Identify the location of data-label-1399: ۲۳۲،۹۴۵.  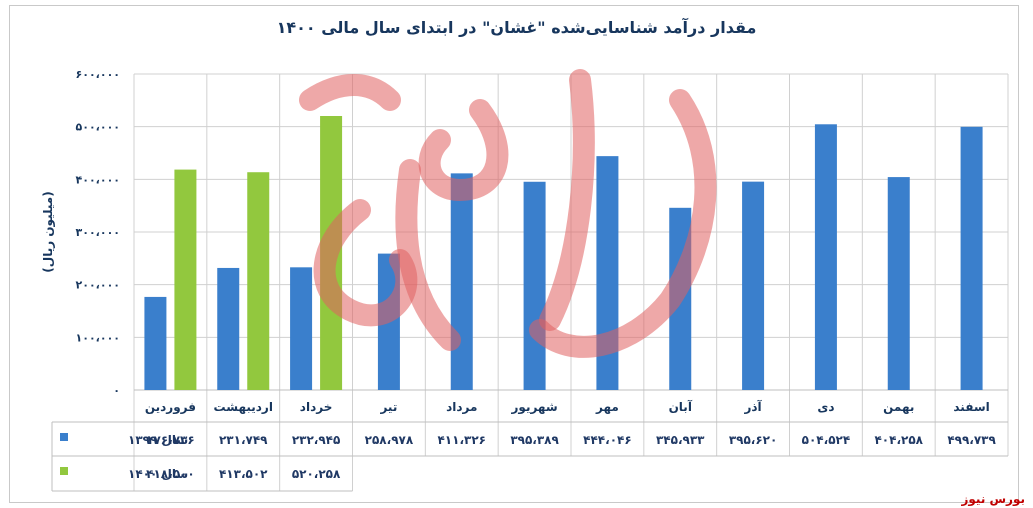
(316, 440).